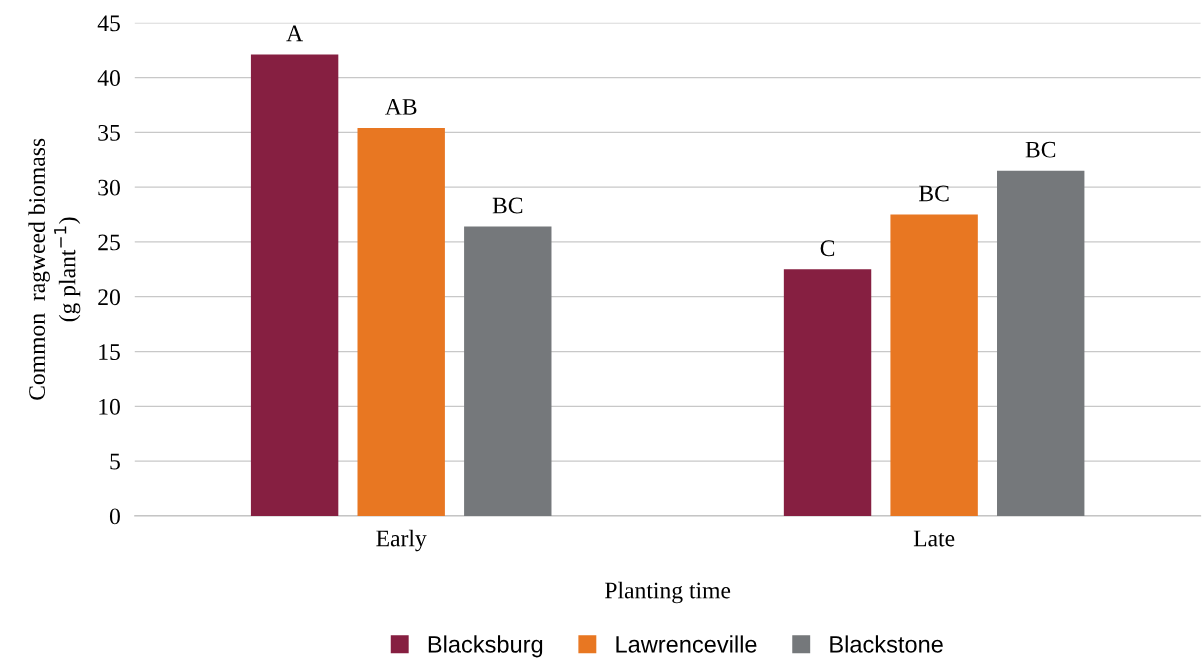 Image resolution: width=1203 pixels, height=670 pixels. I want to click on x-tick-label: Late, so click(934, 538).